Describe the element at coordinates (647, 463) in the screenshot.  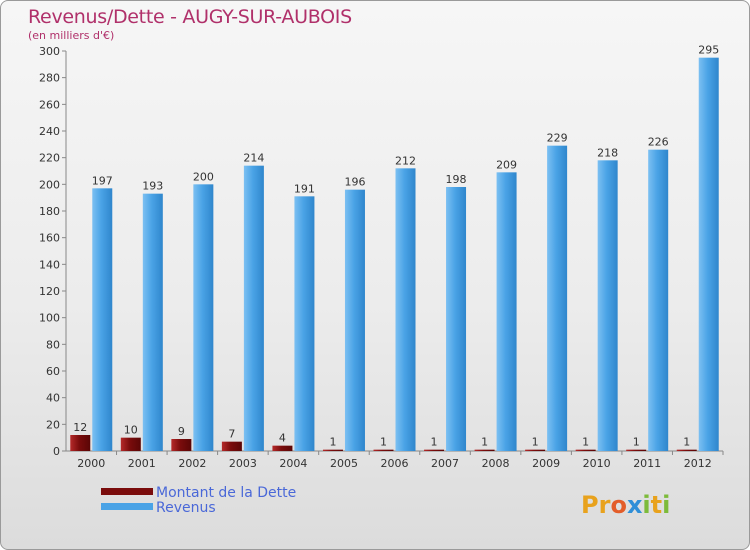
I see `x-tick-label: 2011` at that location.